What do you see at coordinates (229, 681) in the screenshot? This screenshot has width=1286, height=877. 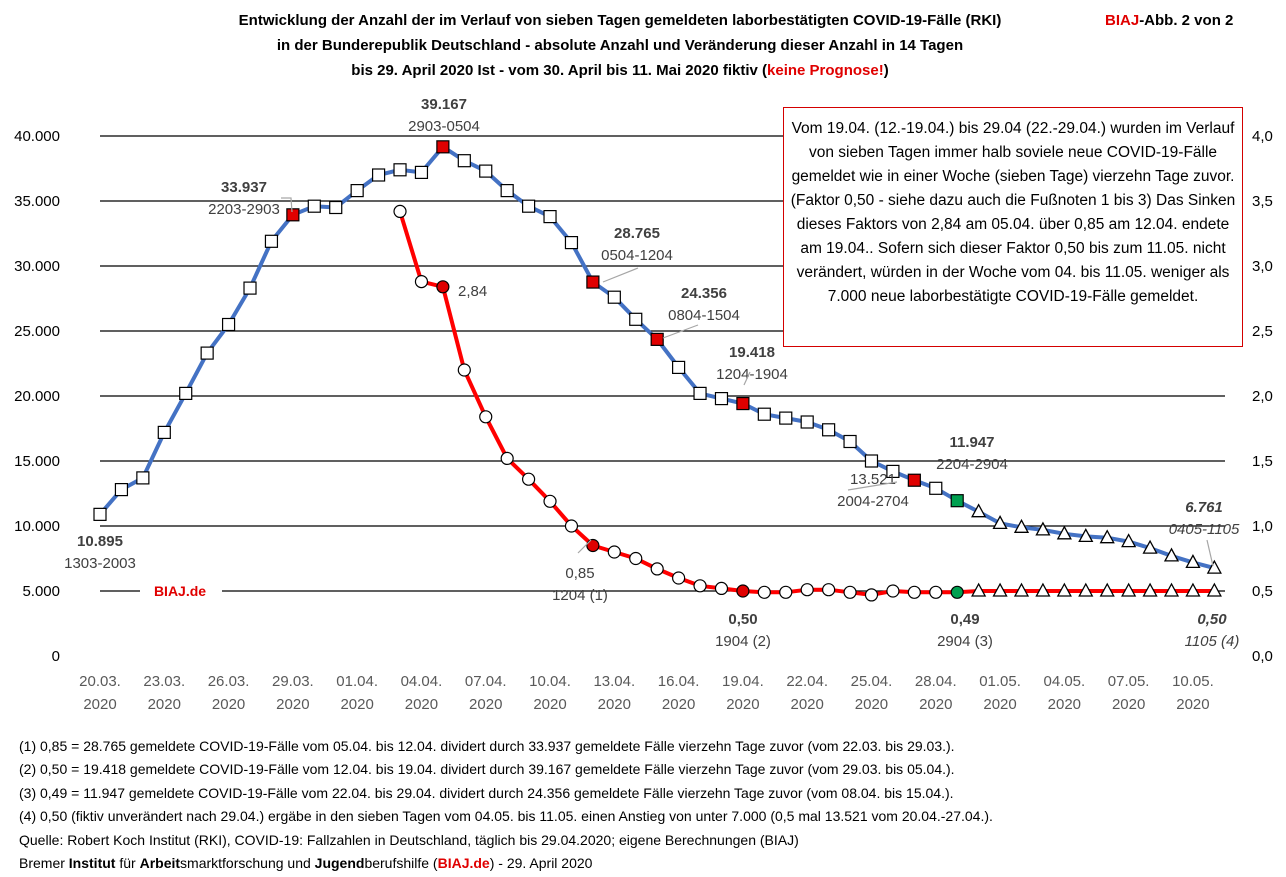 I see `x-tick-label: 26.03.` at bounding box center [229, 681].